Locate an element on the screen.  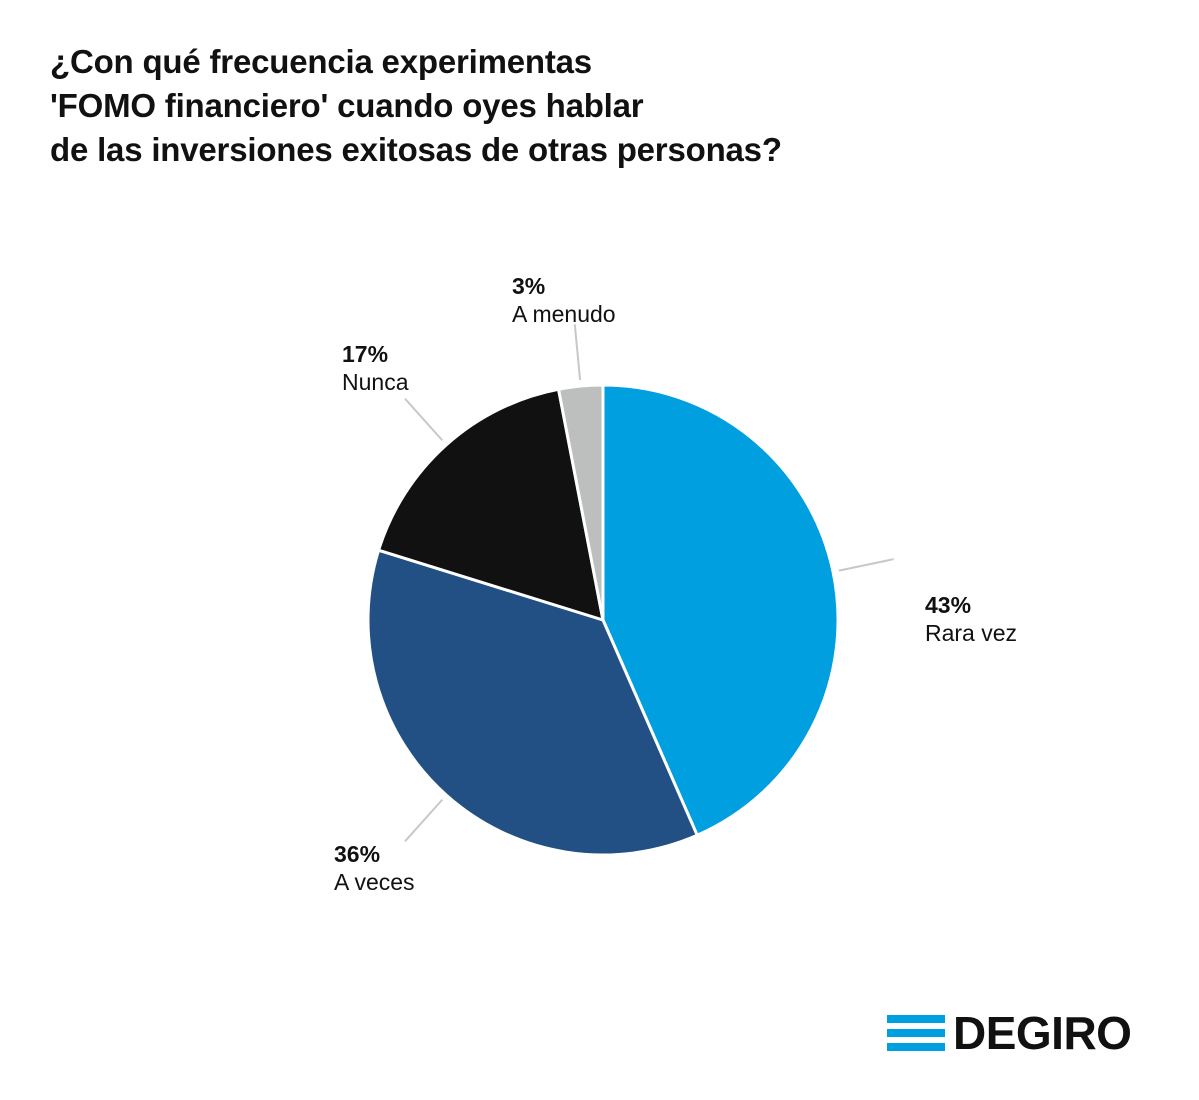
logo-stripes-icon is located at coordinates (916, 1033).